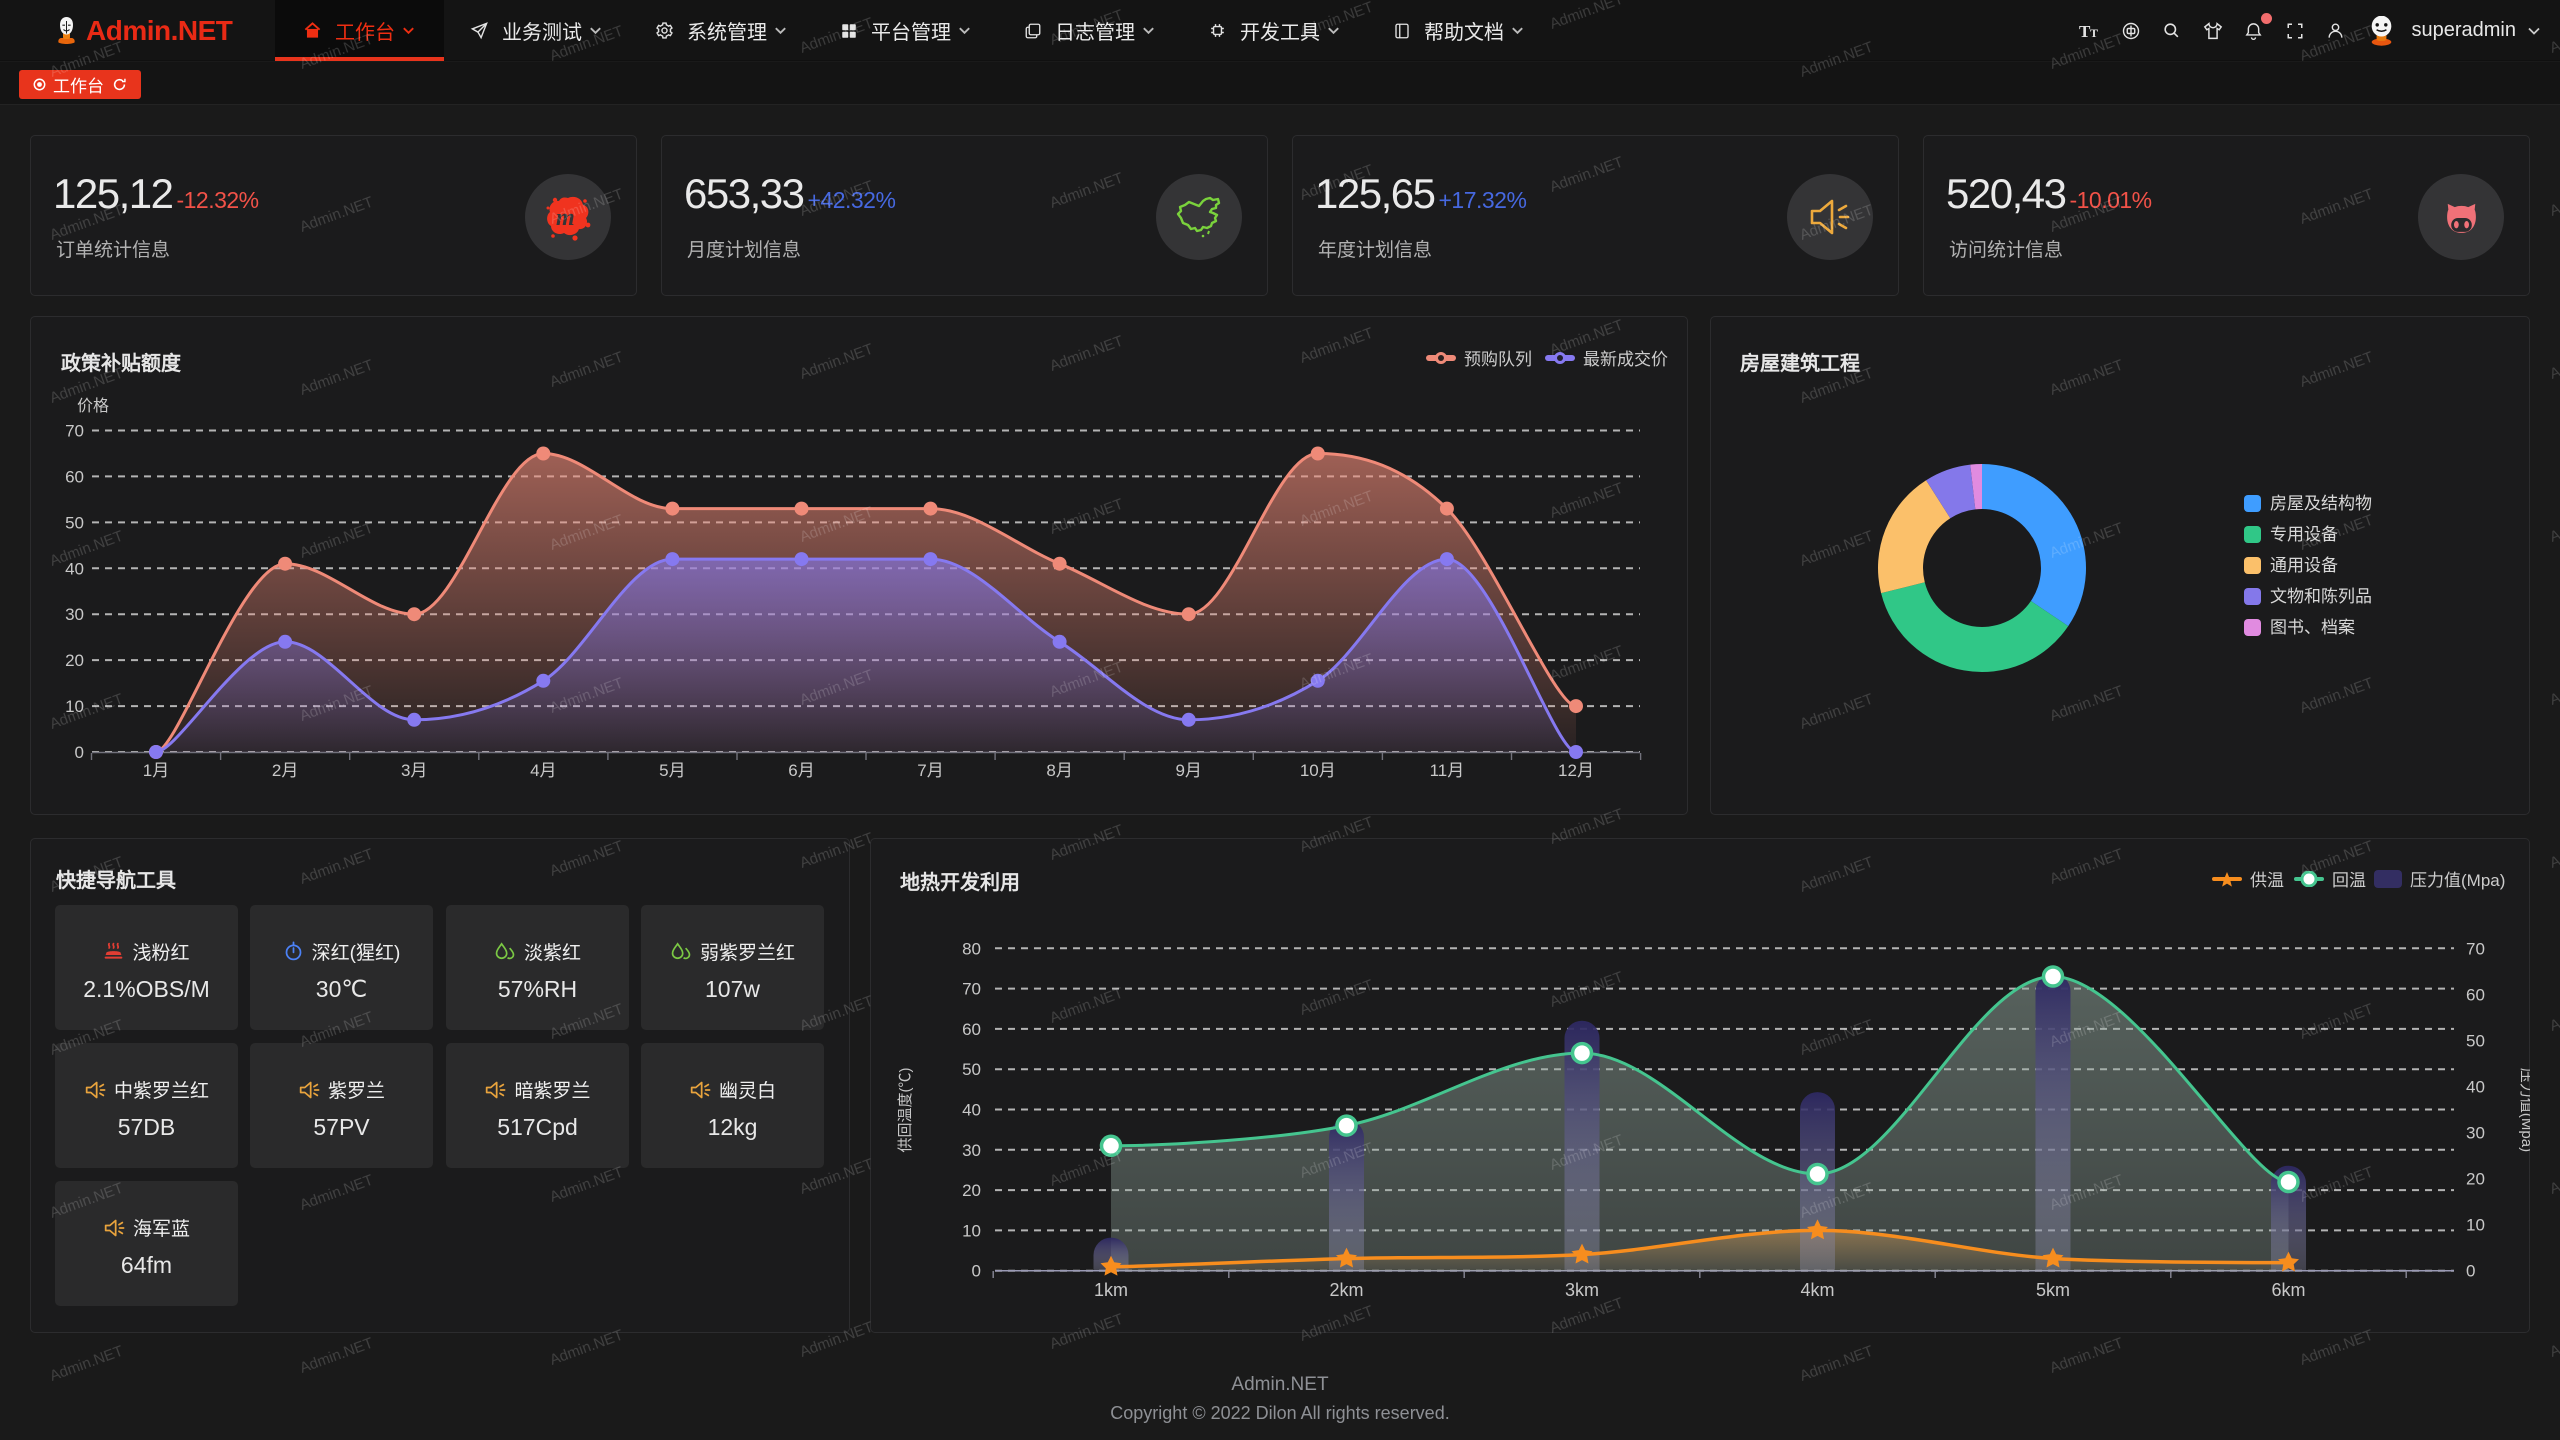  I want to click on svg-text: 2km, so click(1346, 1290).